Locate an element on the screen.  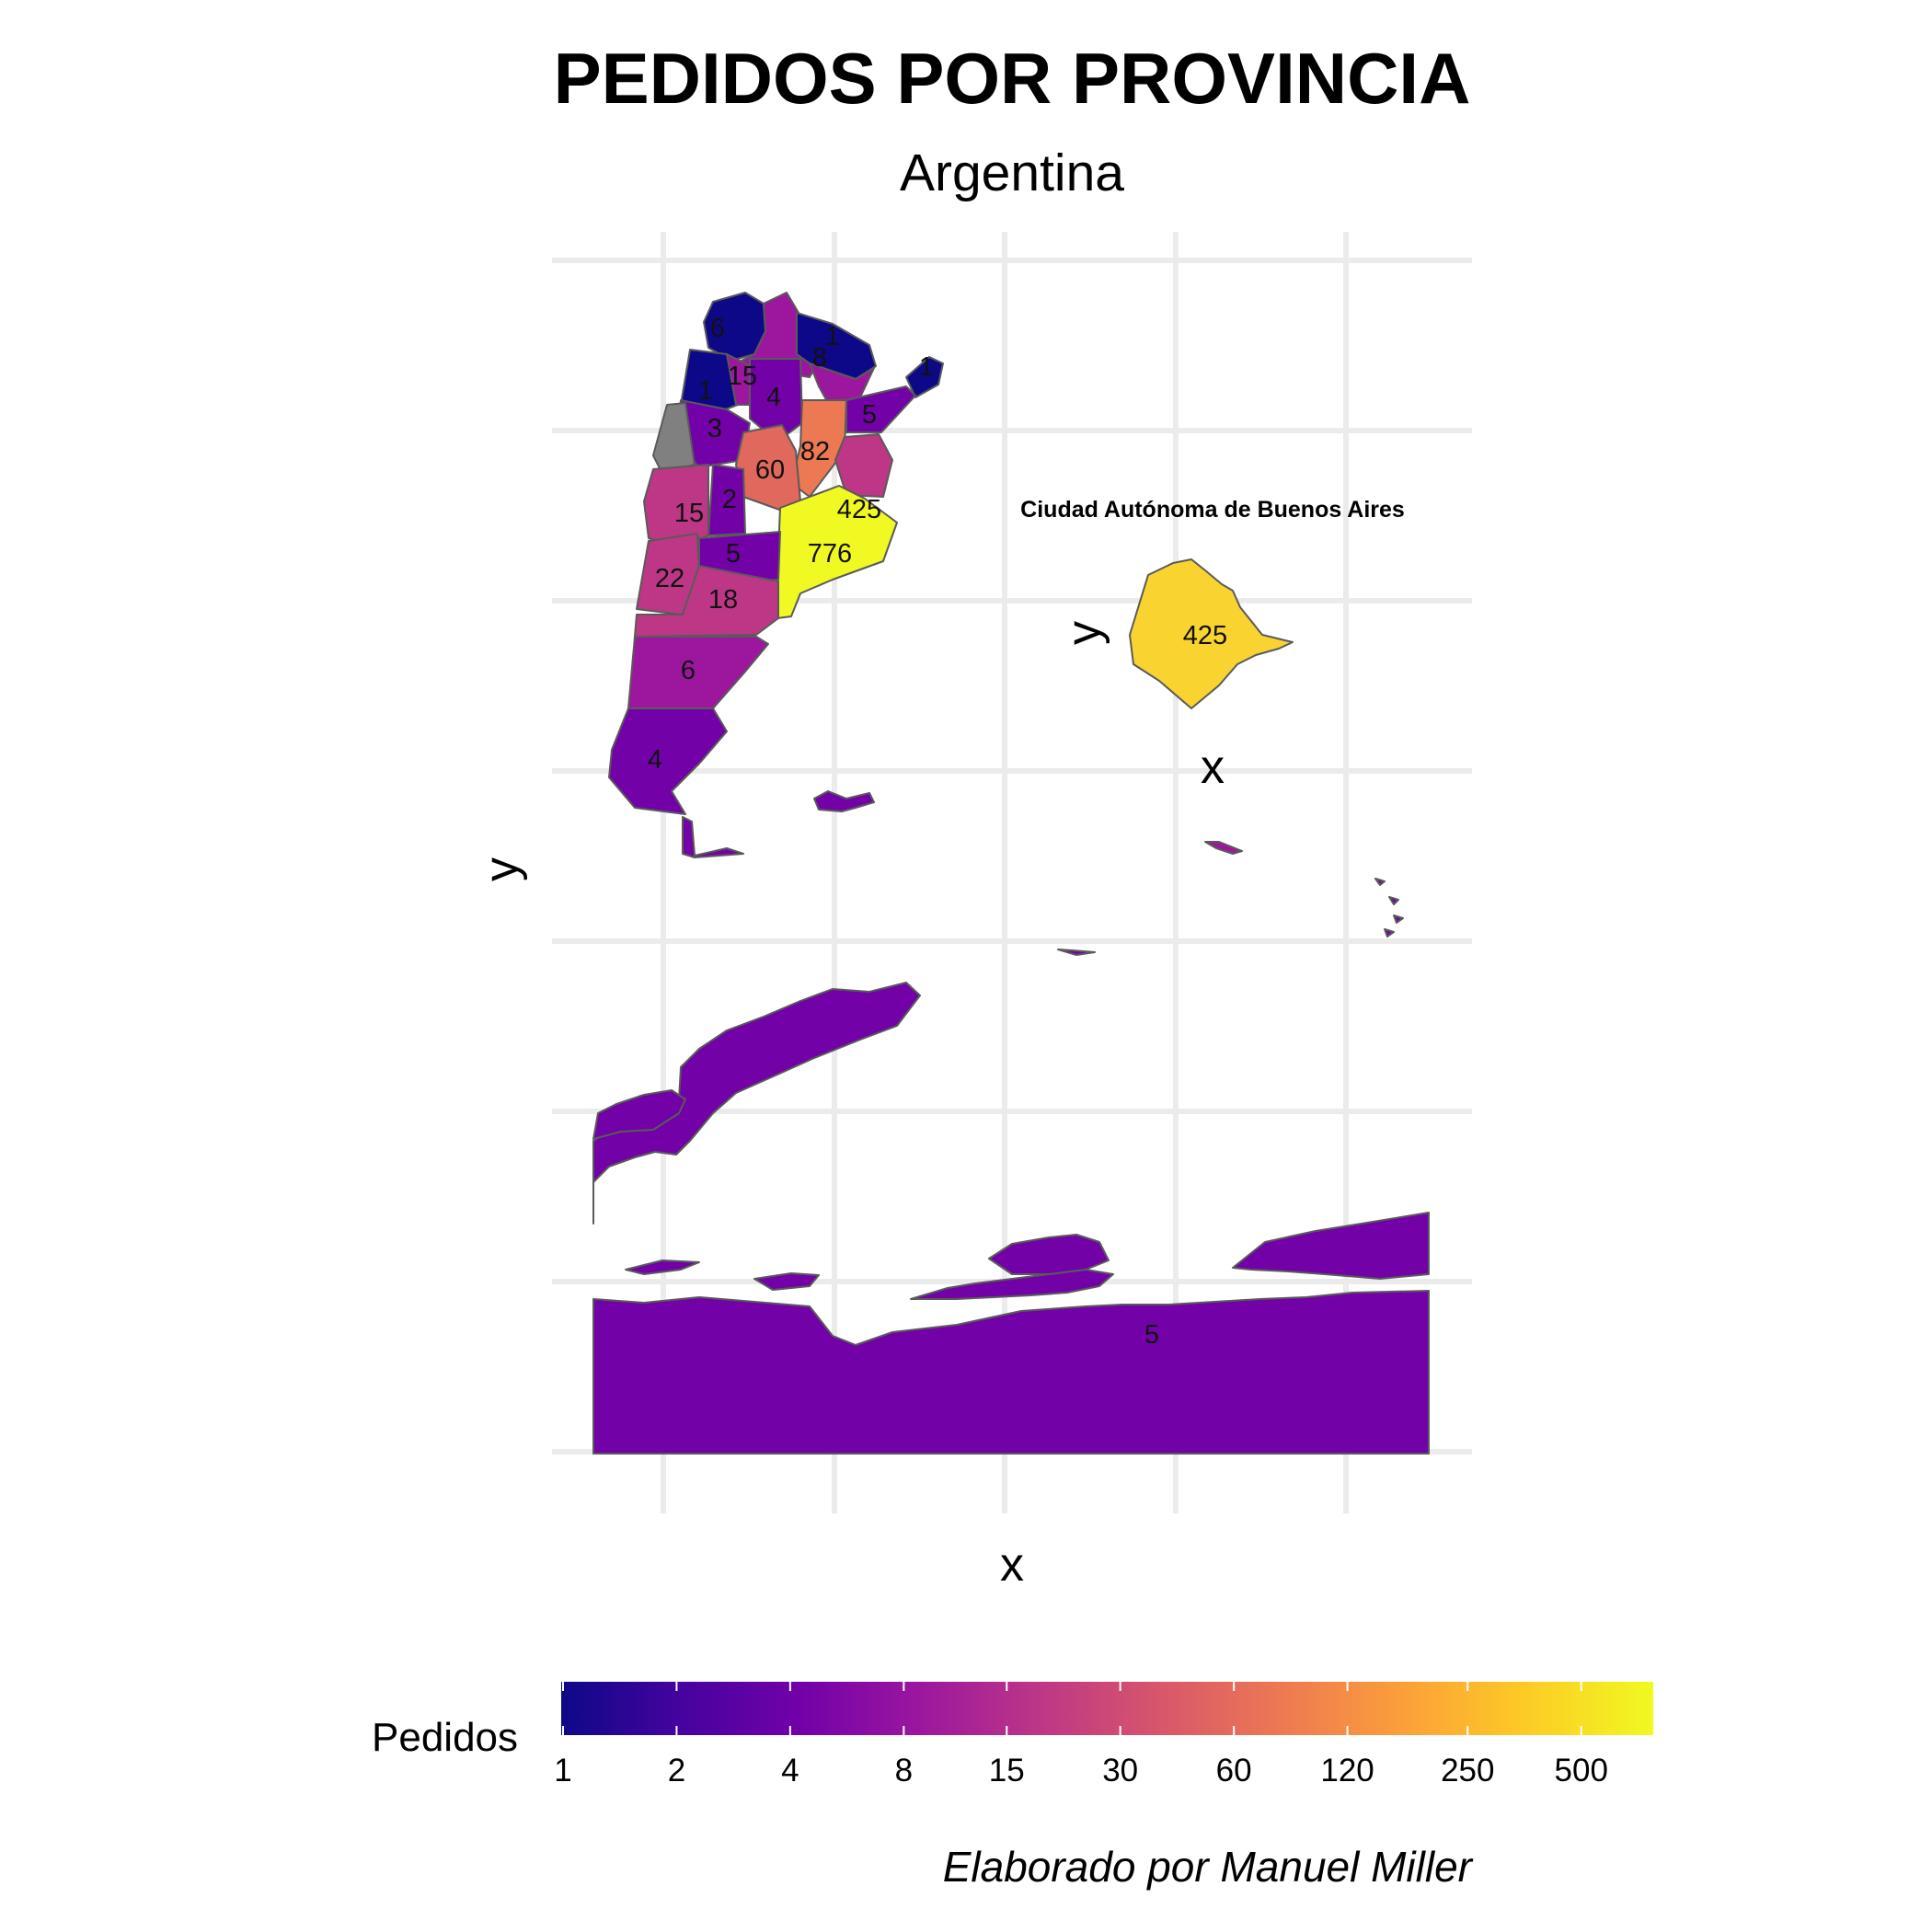
region-santa-cruz is located at coordinates (668, 761).